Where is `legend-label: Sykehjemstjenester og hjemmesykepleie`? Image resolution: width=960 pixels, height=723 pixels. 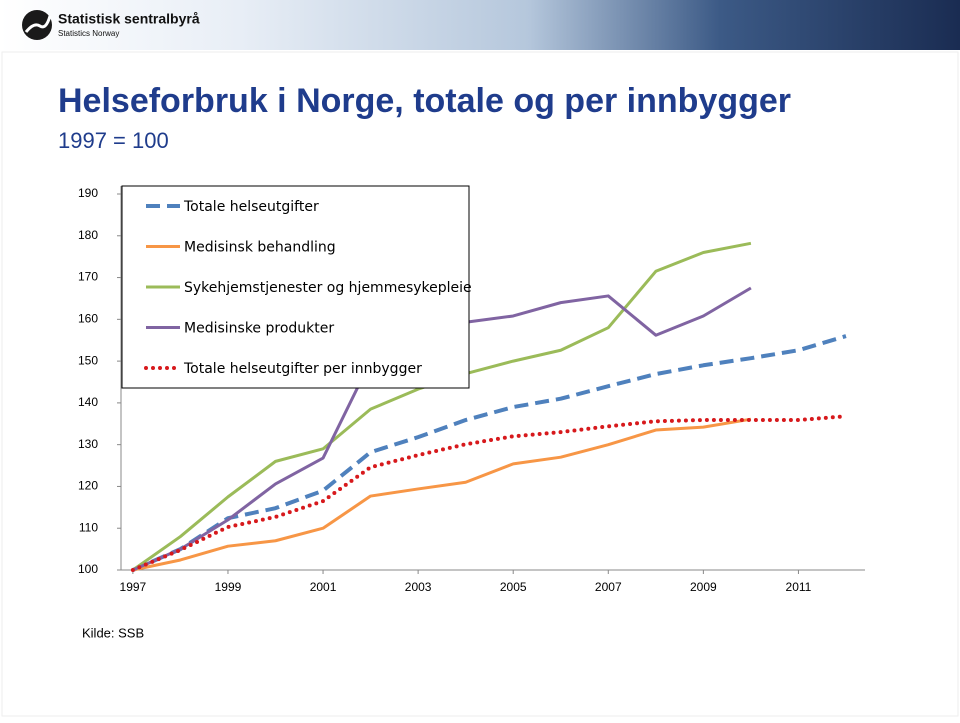 legend-label: Sykehjemstjenester og hjemmesykepleie is located at coordinates (328, 288).